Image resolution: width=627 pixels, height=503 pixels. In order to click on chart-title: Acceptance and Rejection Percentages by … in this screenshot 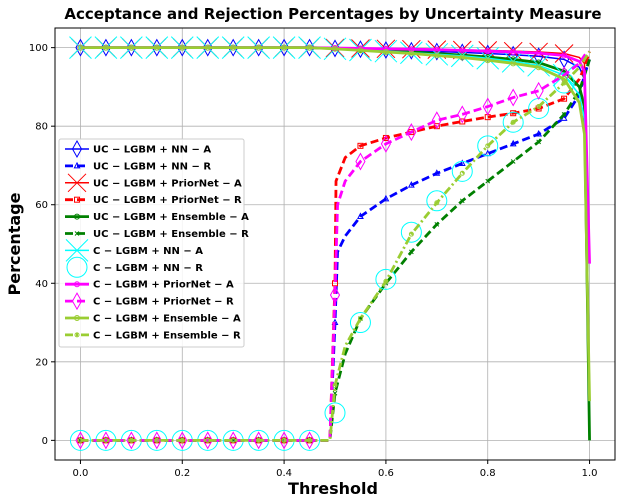, I will do `click(332, 14)`.